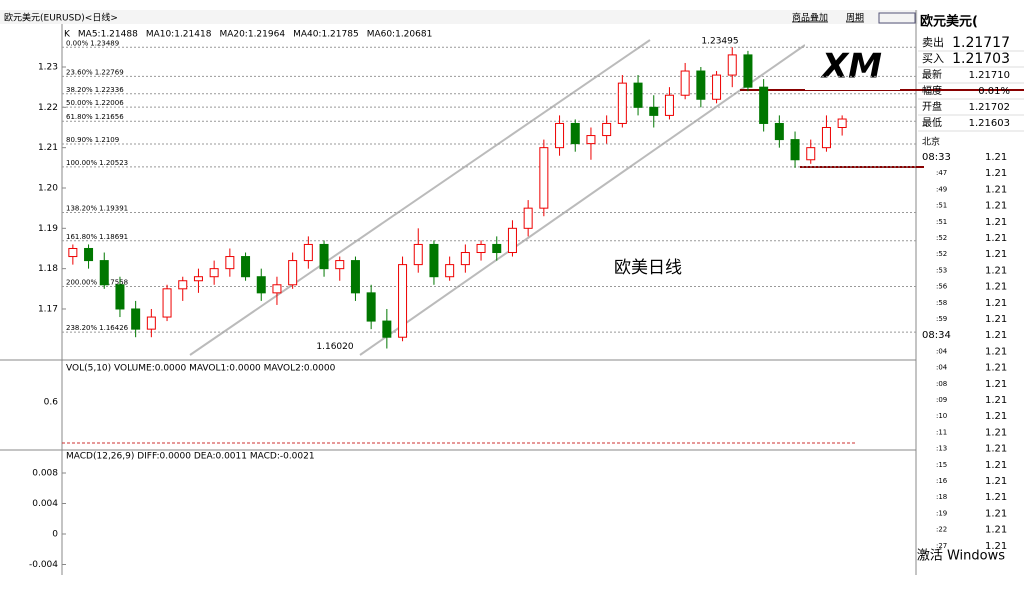 The image size is (1024, 595). I want to click on fib-price: 1.16426, so click(113, 328).